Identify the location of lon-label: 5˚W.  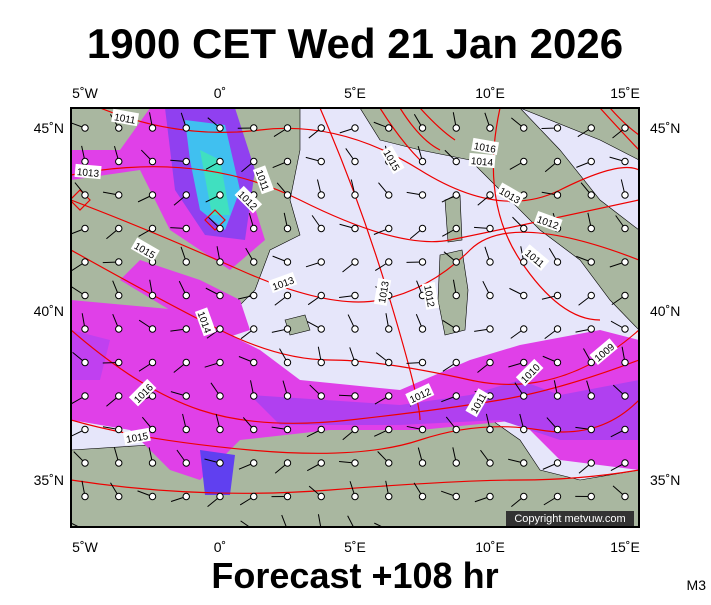
(85, 93).